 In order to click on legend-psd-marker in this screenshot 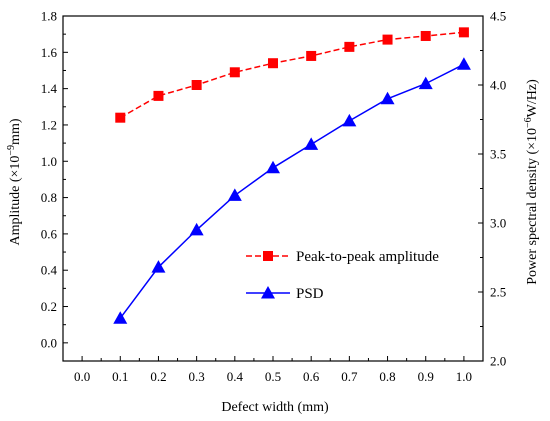, I will do `click(268, 292)`.